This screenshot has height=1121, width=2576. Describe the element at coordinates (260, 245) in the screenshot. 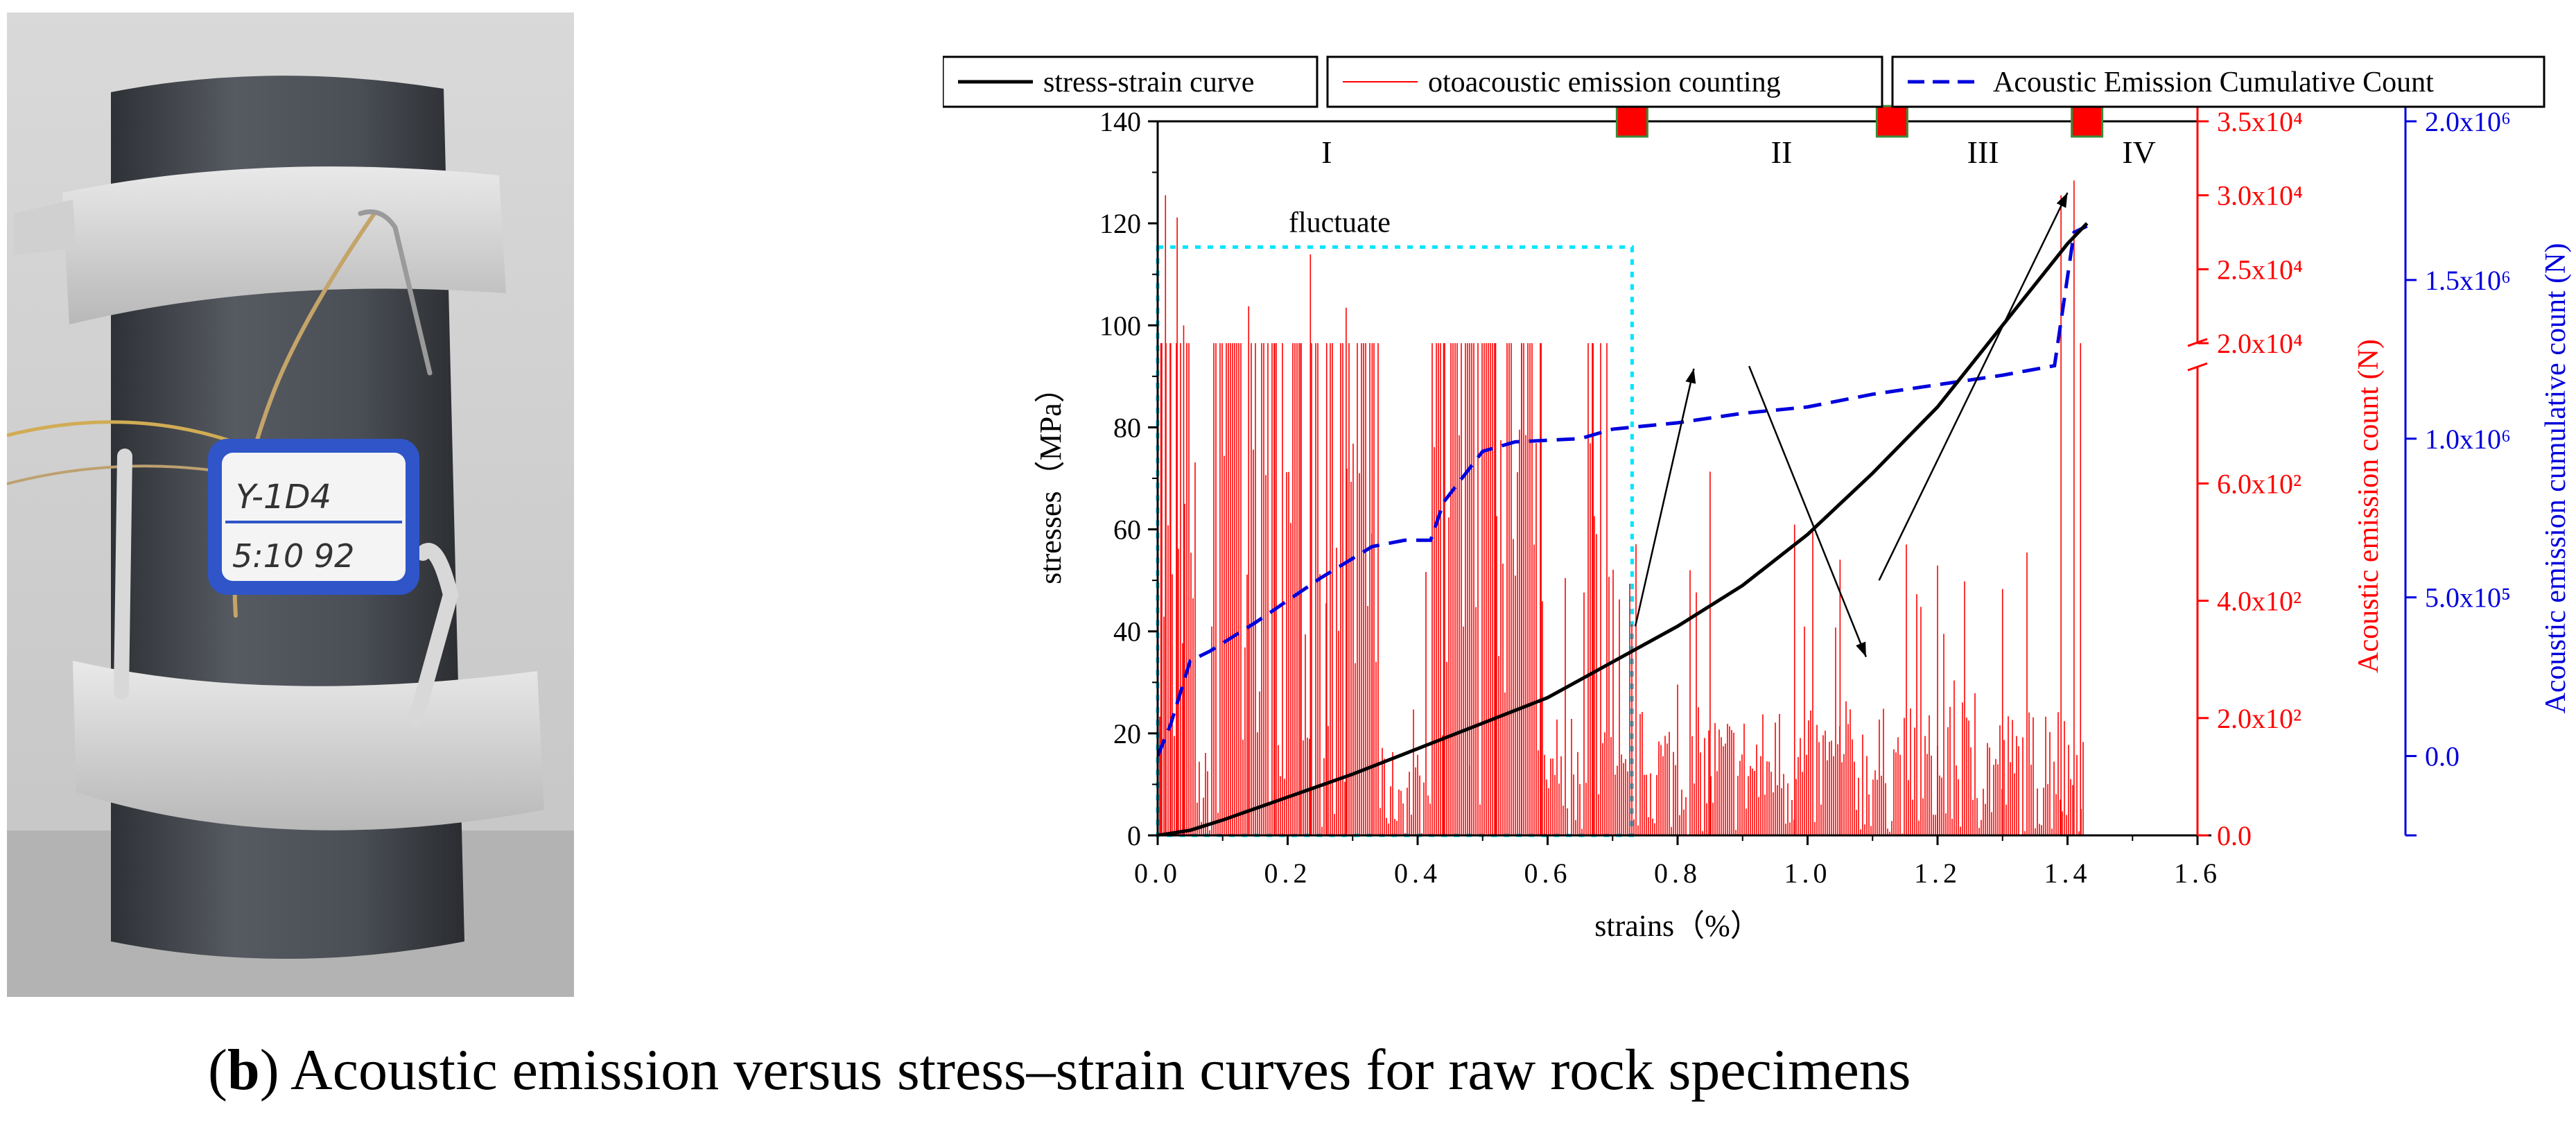

I see `upper-band` at that location.